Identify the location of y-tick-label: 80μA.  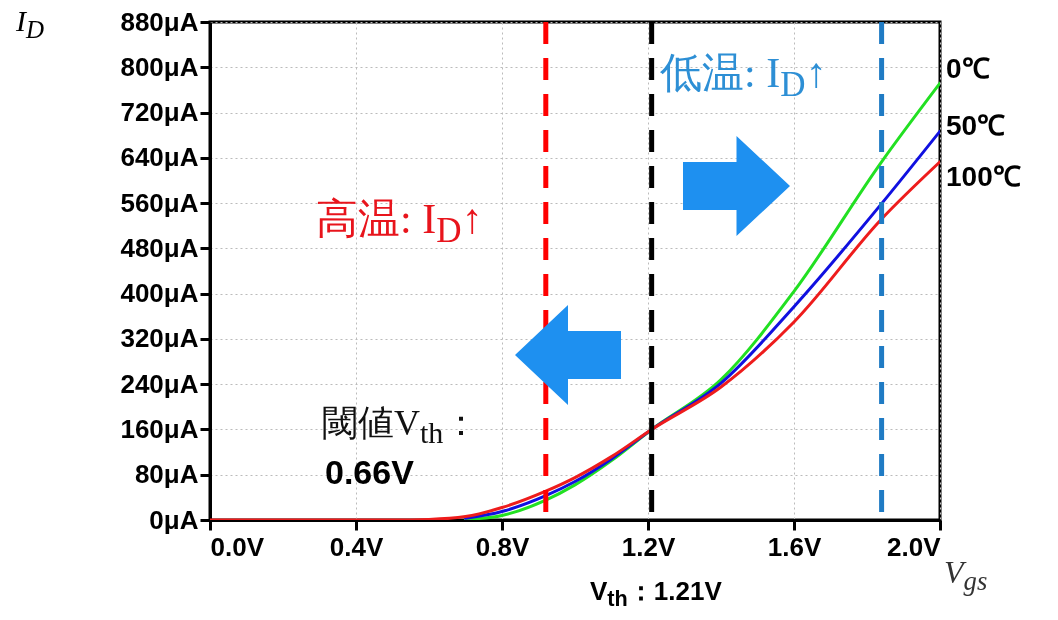
(166, 474).